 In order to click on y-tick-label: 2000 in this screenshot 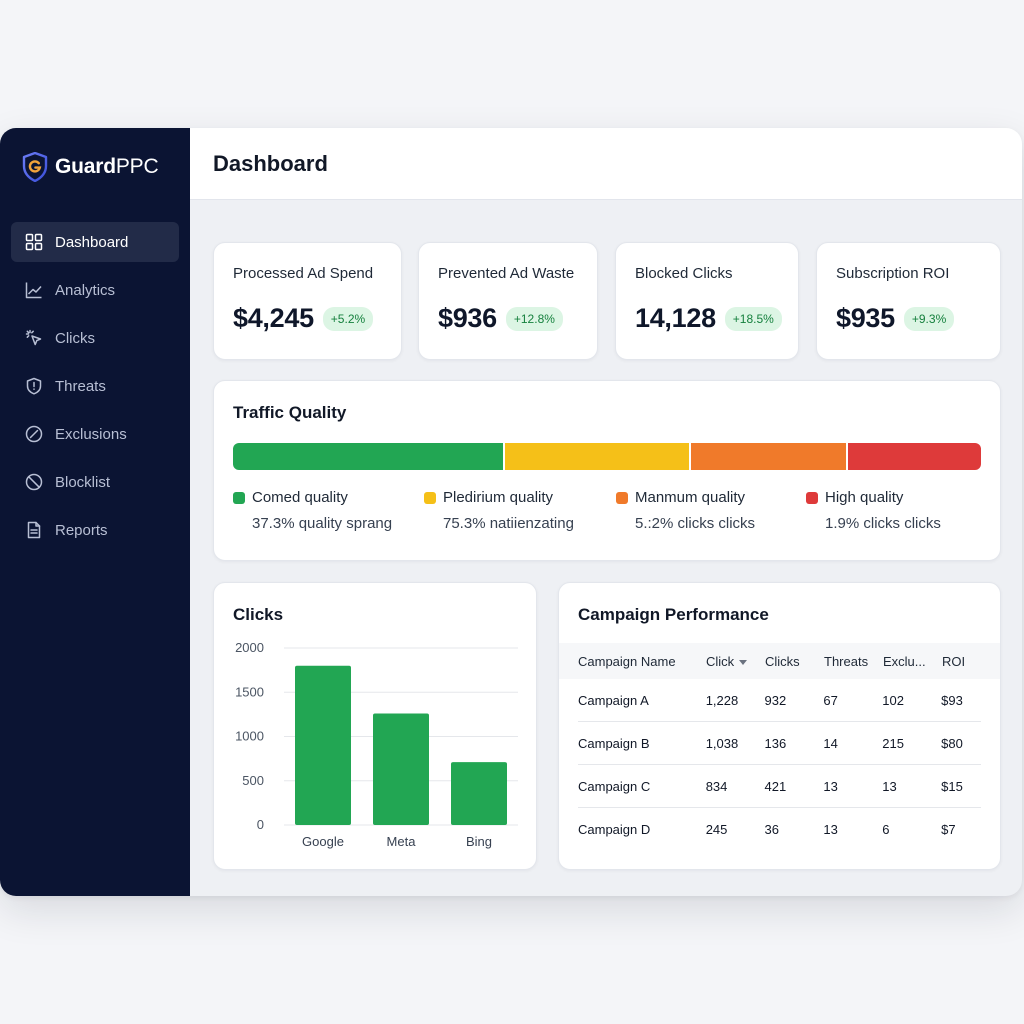, I will do `click(249, 647)`.